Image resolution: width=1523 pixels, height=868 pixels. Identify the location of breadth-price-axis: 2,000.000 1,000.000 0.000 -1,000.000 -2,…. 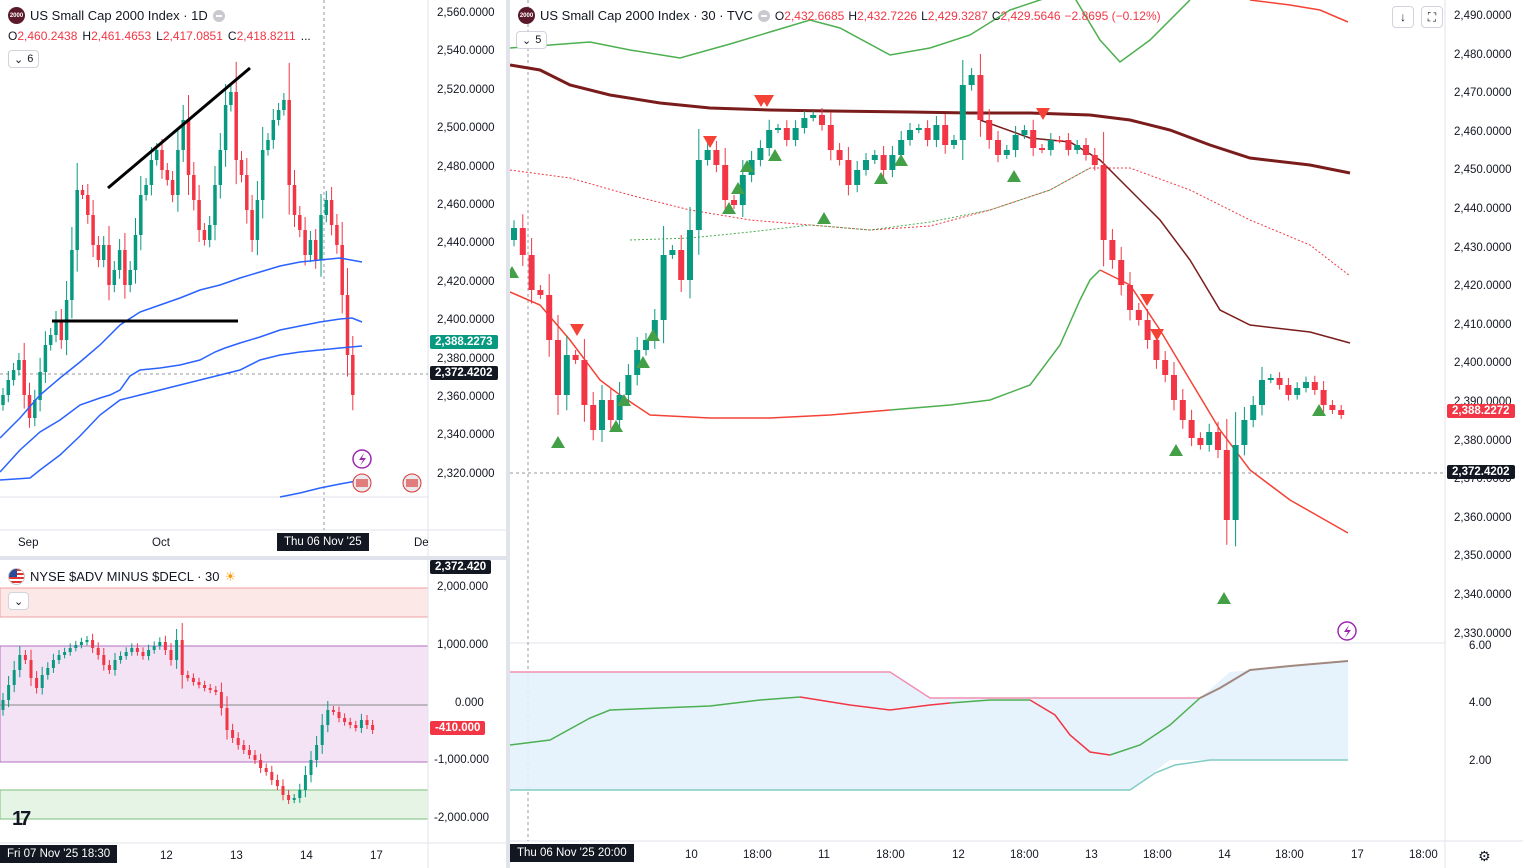
(468, 701).